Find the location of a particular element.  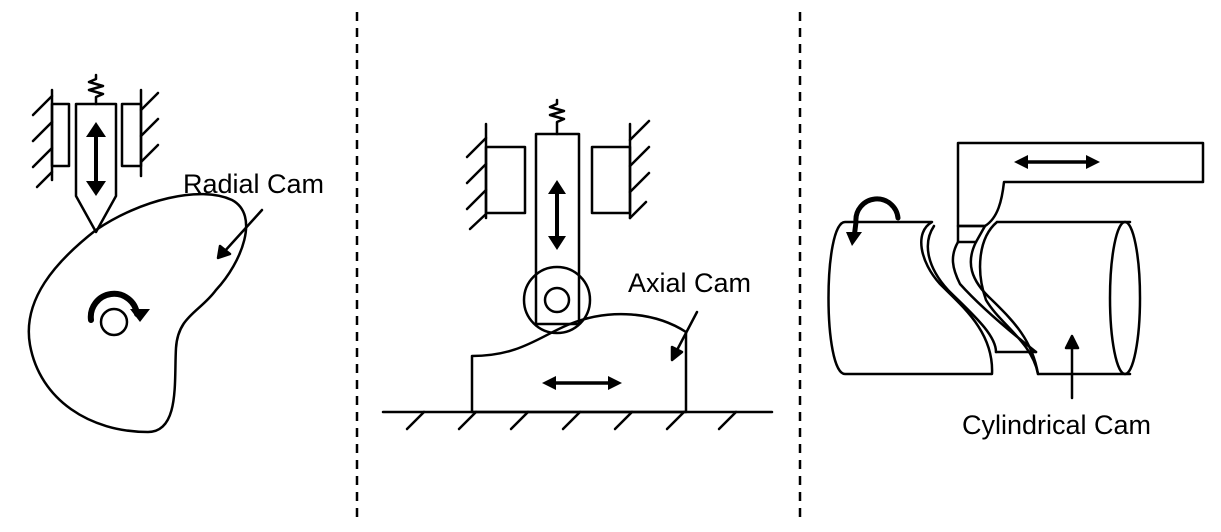

radial-cam-profile is located at coordinates (137, 313).